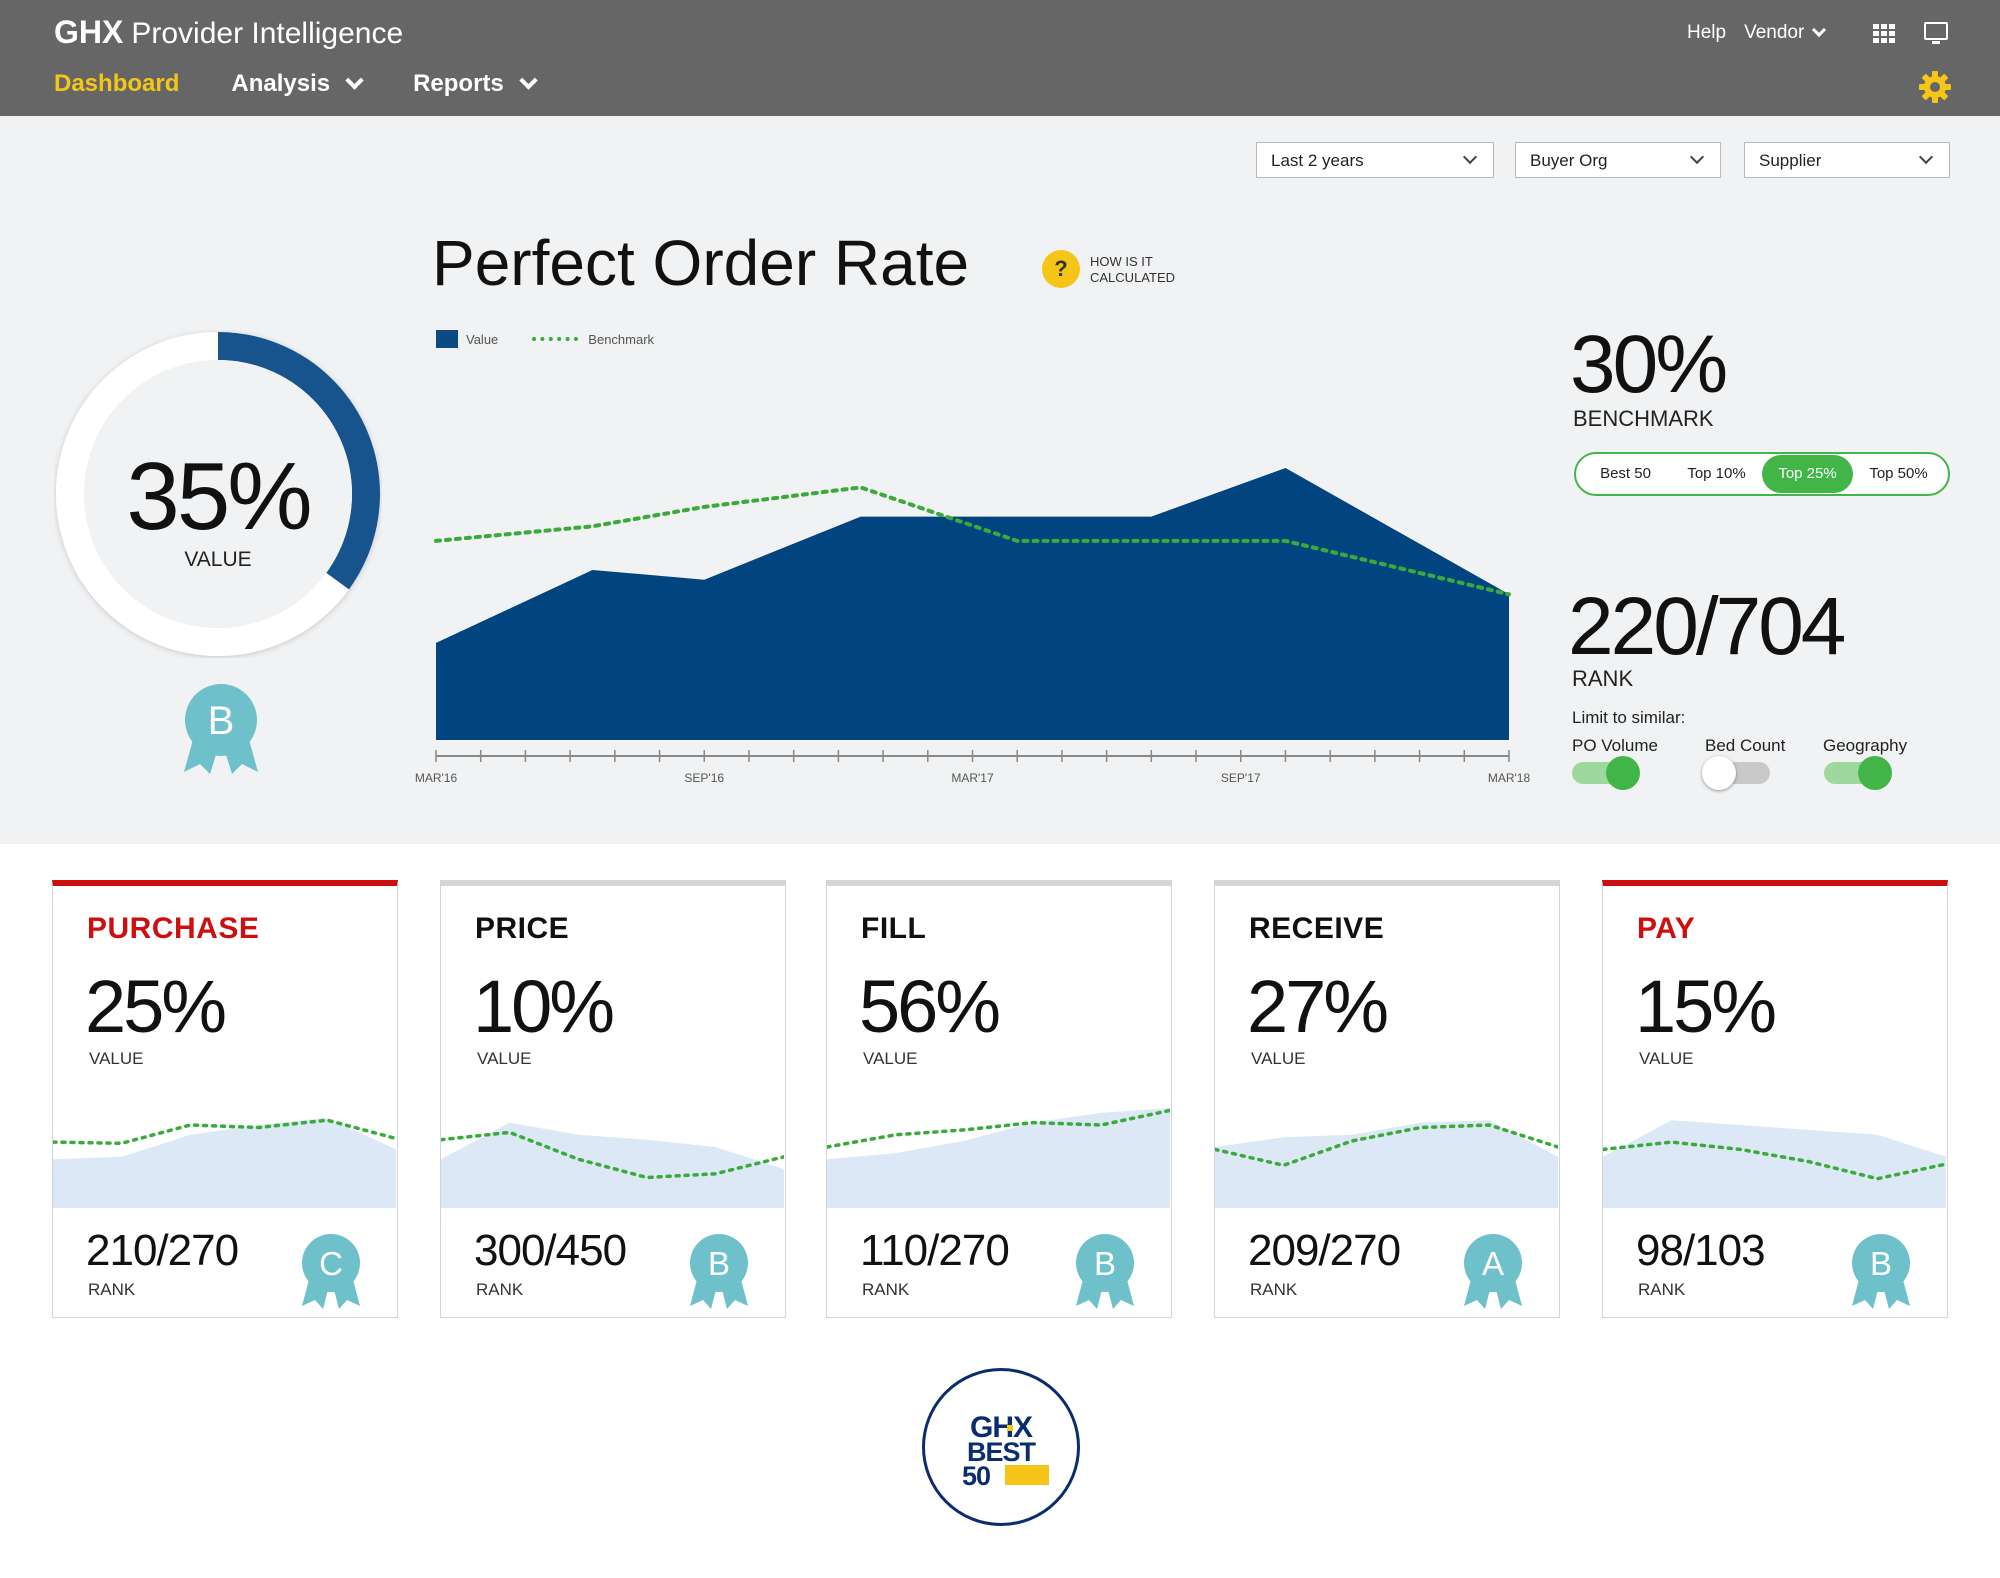 This screenshot has width=2000, height=1578. What do you see at coordinates (1318, 1006) in the screenshot?
I see `card-value: 27%` at bounding box center [1318, 1006].